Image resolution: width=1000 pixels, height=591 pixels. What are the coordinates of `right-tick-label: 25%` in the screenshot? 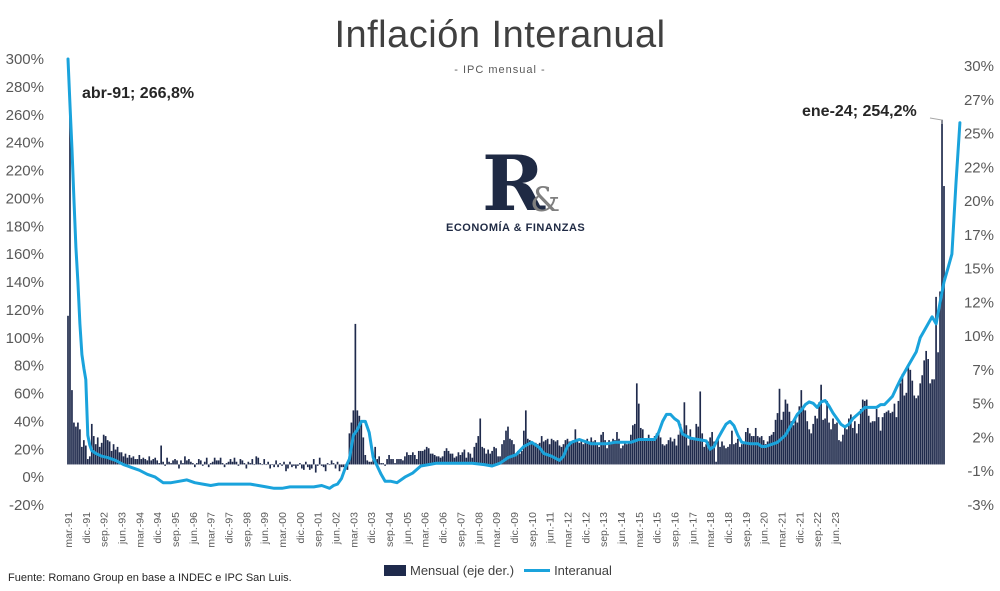 It's located at (979, 134).